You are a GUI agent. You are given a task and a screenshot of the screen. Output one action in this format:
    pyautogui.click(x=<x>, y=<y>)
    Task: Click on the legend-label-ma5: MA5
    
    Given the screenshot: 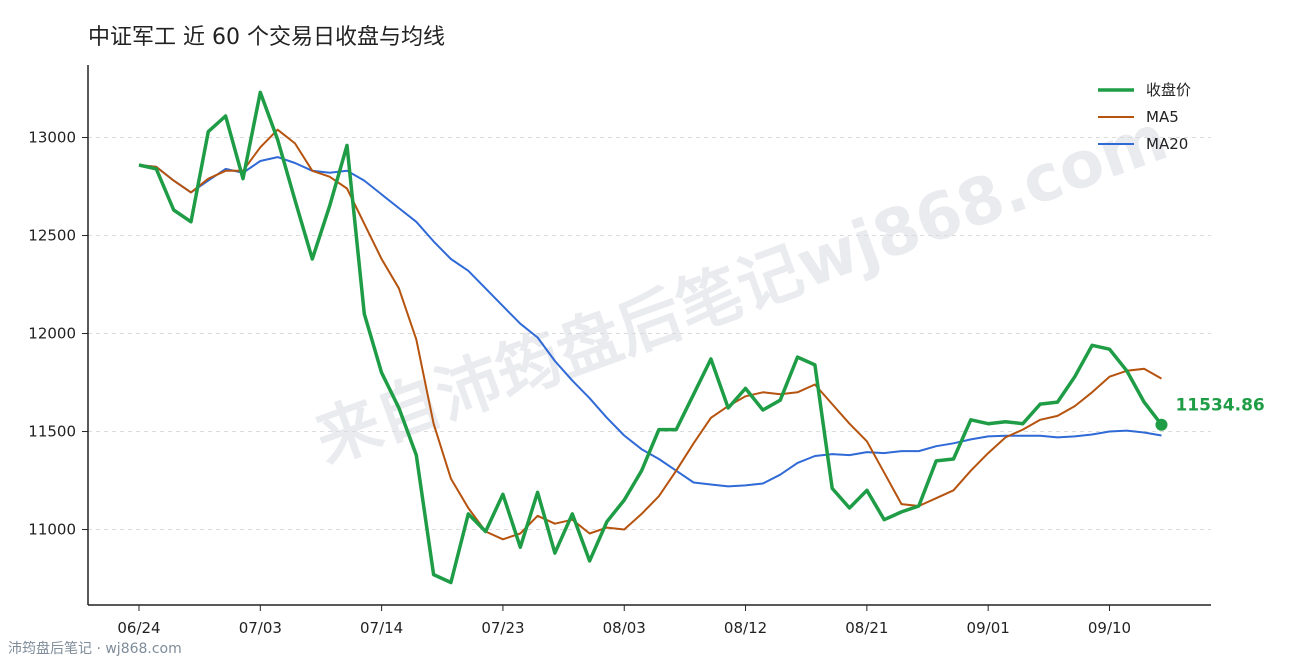 What is the action you would take?
    pyautogui.click(x=1162, y=117)
    